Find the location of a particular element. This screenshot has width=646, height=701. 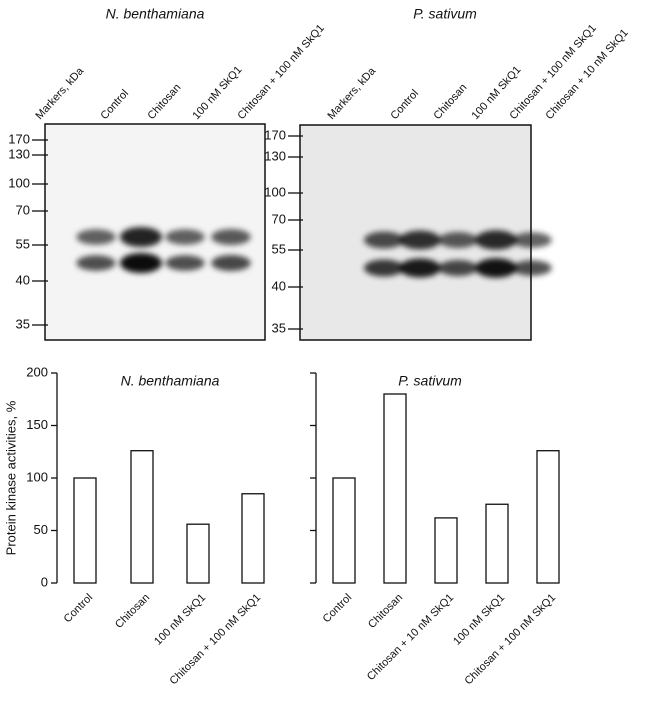

lane-label: Chitosan + 100 nM SkQ1 is located at coordinates (280, 72).